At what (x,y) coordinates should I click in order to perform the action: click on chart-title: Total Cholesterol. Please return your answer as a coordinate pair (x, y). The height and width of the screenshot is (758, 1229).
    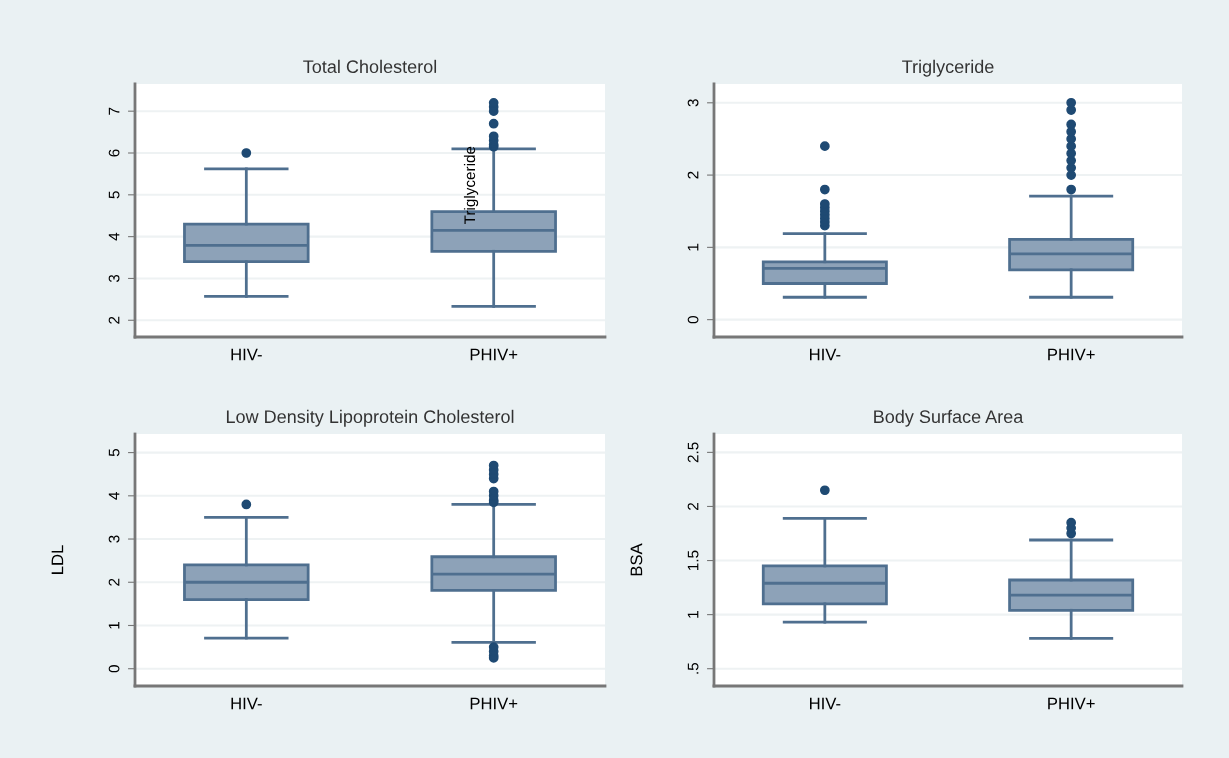
    Looking at the image, I should click on (370, 66).